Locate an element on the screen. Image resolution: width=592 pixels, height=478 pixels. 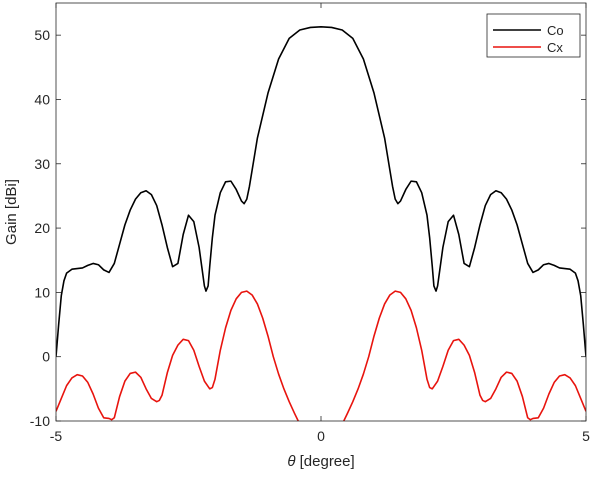
x-axis-label-text: [degree] is located at coordinates (324, 461).